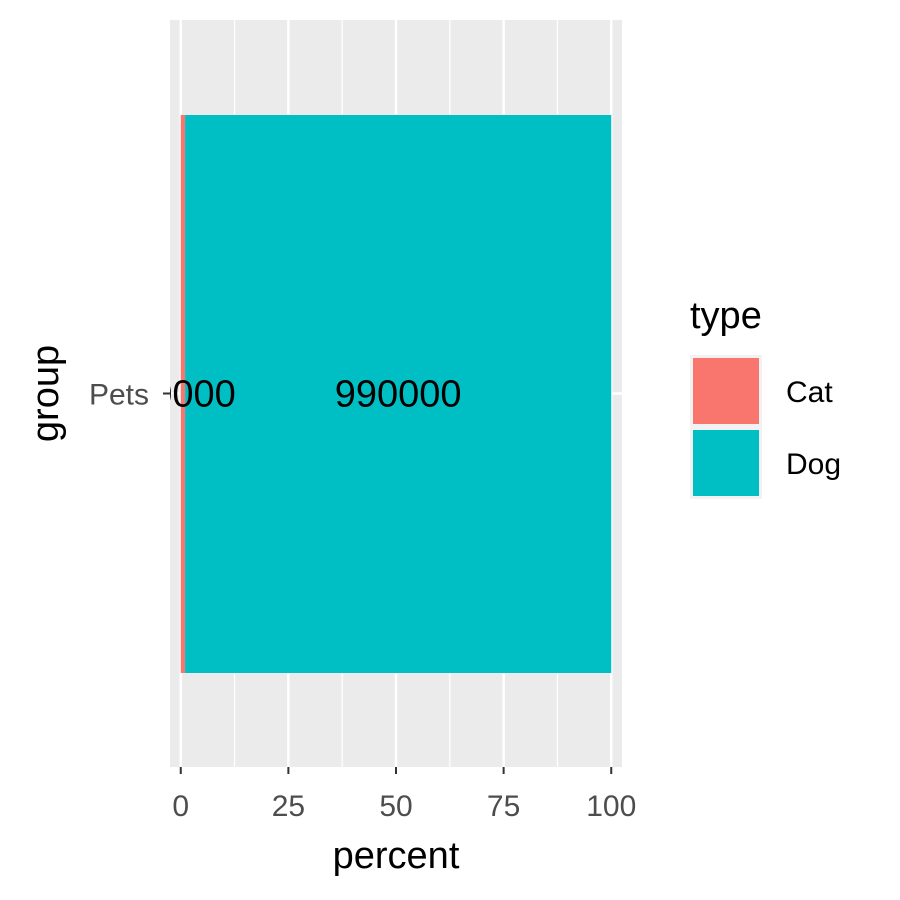 Image resolution: width=900 pixels, height=900 pixels. What do you see at coordinates (288, 806) in the screenshot?
I see `x-tick-label: 25` at bounding box center [288, 806].